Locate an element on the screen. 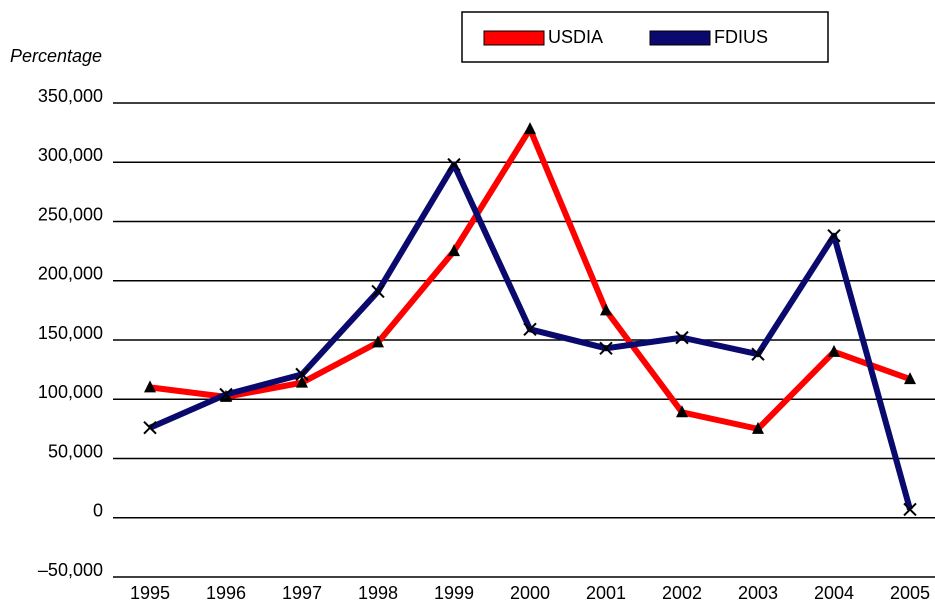 Image resolution: width=935 pixels, height=608 pixels. legend-label: USDIA is located at coordinates (575, 37).